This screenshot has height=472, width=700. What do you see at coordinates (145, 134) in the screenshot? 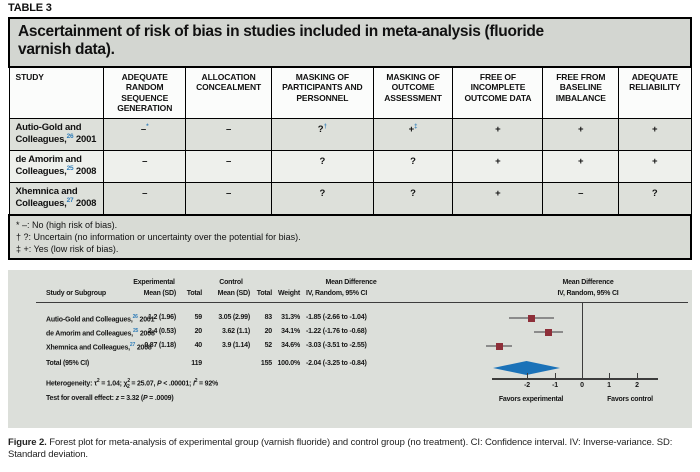
I see `risk-cell: –*` at bounding box center [145, 134].